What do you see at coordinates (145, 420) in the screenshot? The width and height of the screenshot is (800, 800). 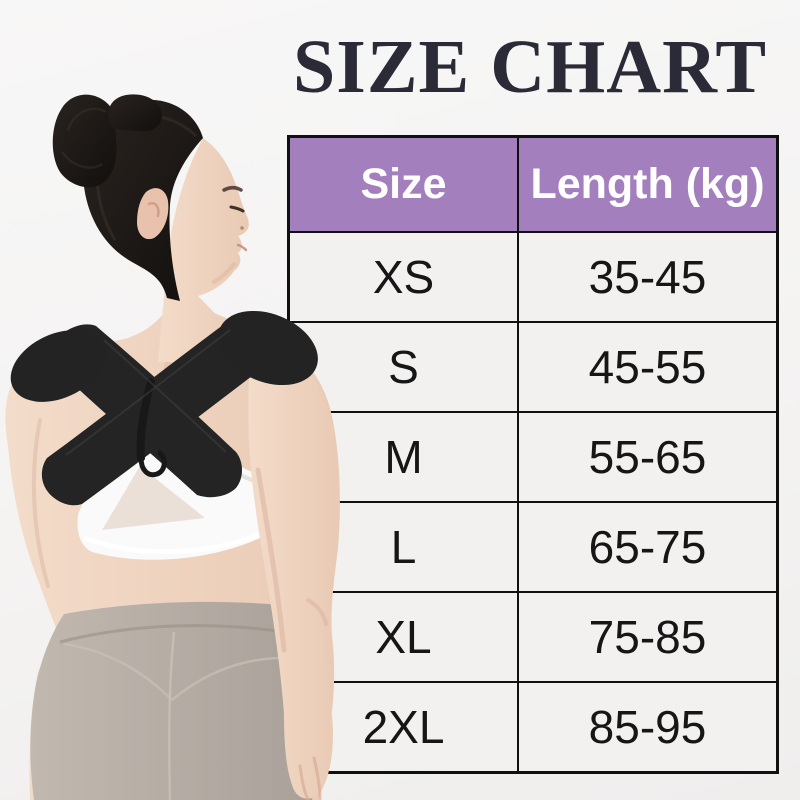 I see `adjuster-strap` at bounding box center [145, 420].